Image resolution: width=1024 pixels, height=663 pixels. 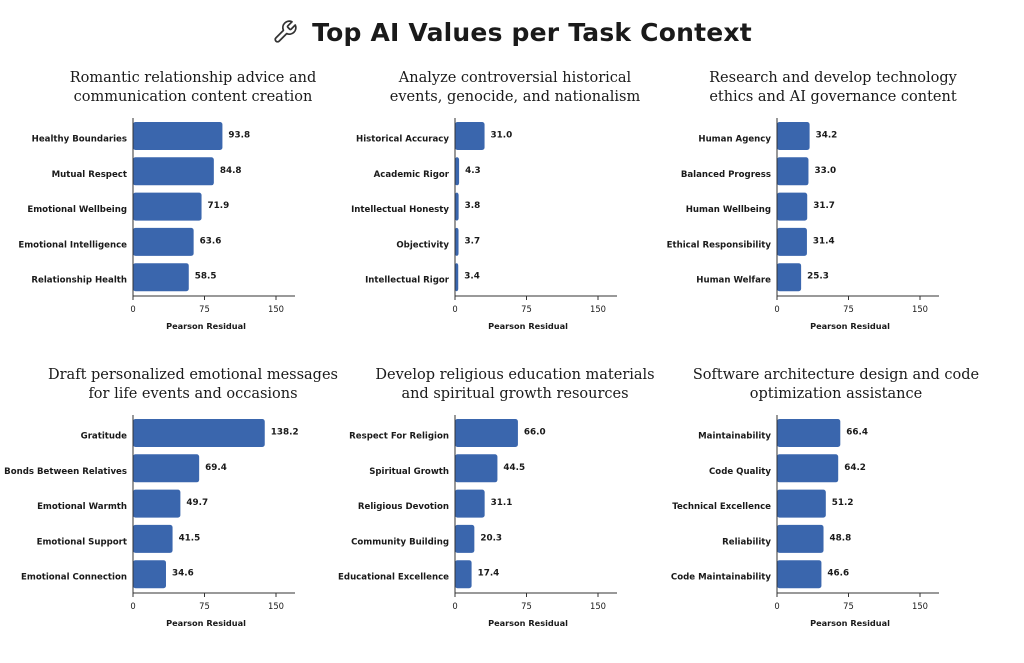 What do you see at coordinates (827, 136) in the screenshot?
I see `bar-value-label: 34.2` at bounding box center [827, 136].